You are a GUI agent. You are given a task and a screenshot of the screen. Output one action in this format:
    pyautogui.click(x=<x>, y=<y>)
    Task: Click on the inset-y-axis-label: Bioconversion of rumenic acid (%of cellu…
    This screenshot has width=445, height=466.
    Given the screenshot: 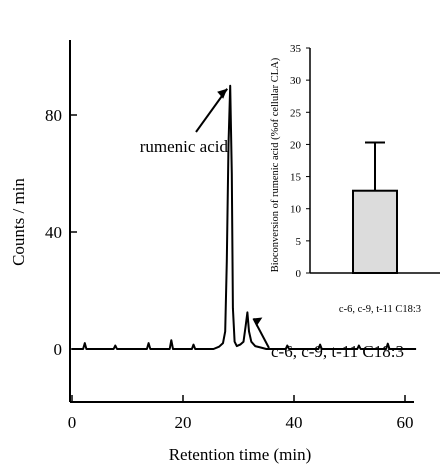 What is the action you would take?
    pyautogui.click(x=275, y=164)
    